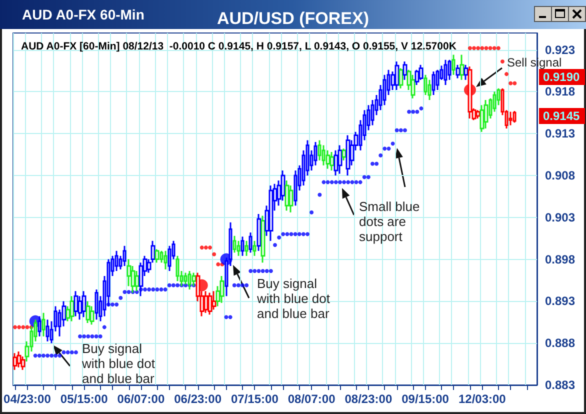  I want to click on x-tick-label: 08/23:00, so click(368, 399).